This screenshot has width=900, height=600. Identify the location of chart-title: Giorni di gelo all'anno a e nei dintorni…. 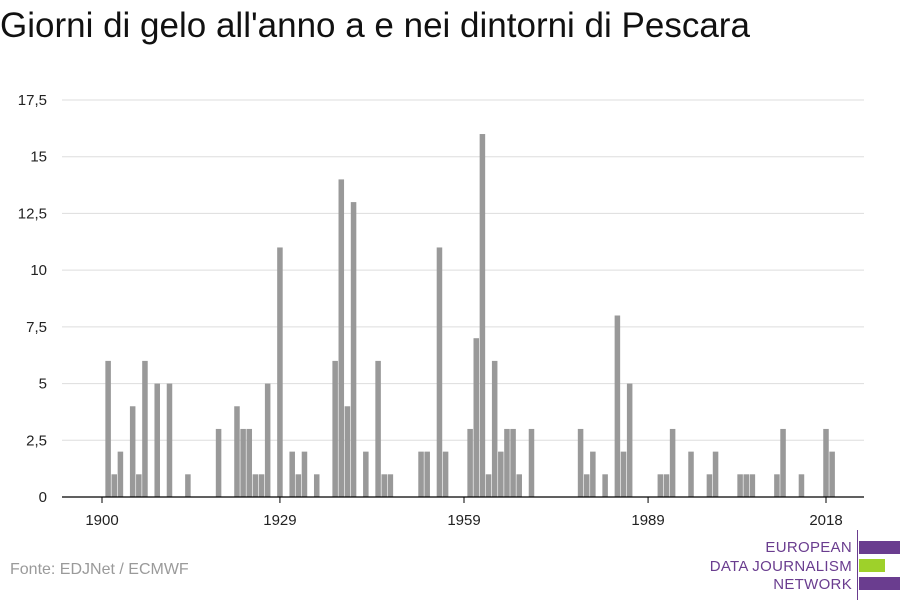
(375, 25).